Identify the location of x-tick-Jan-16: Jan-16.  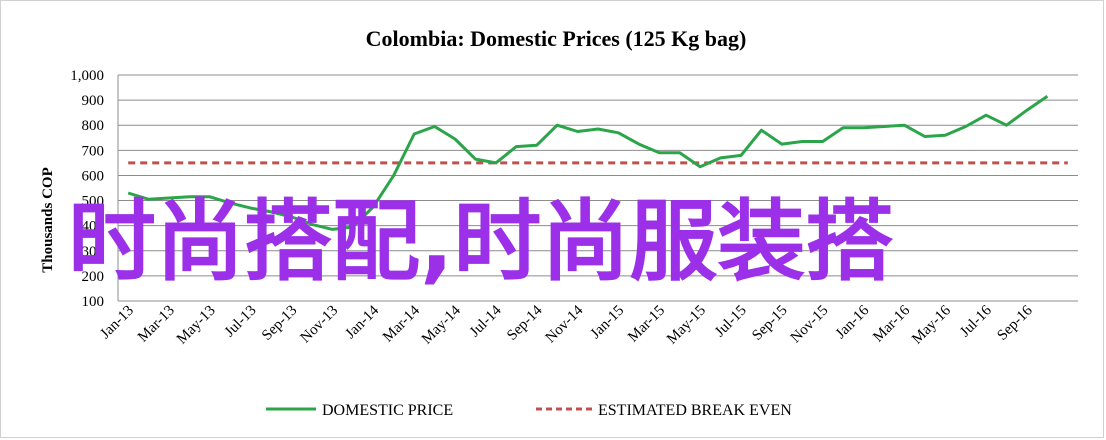
(853, 322).